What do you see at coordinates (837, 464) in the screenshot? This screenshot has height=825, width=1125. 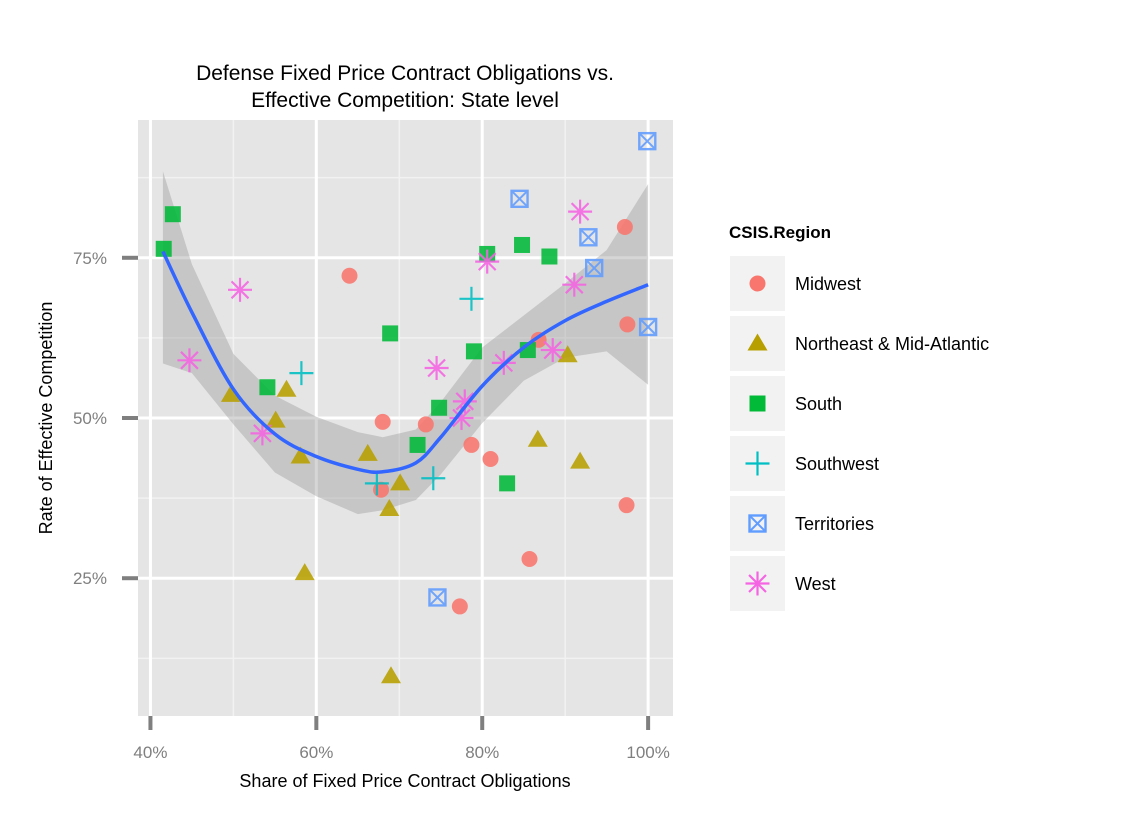 I see `legend-label: Southwest` at bounding box center [837, 464].